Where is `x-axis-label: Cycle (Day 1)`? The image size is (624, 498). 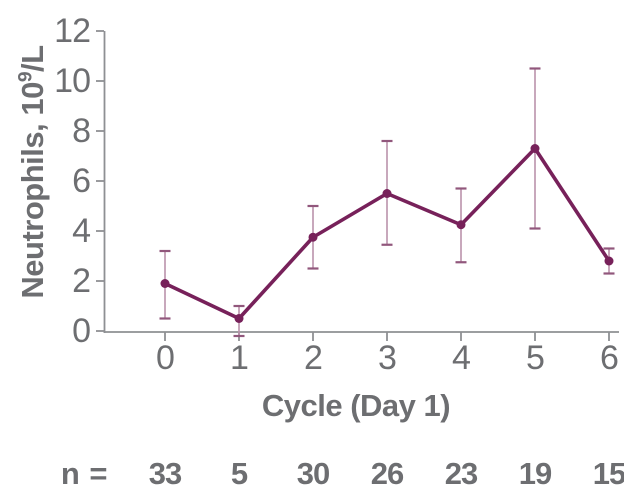
x-axis-label: Cycle (Day 1) is located at coordinates (356, 405).